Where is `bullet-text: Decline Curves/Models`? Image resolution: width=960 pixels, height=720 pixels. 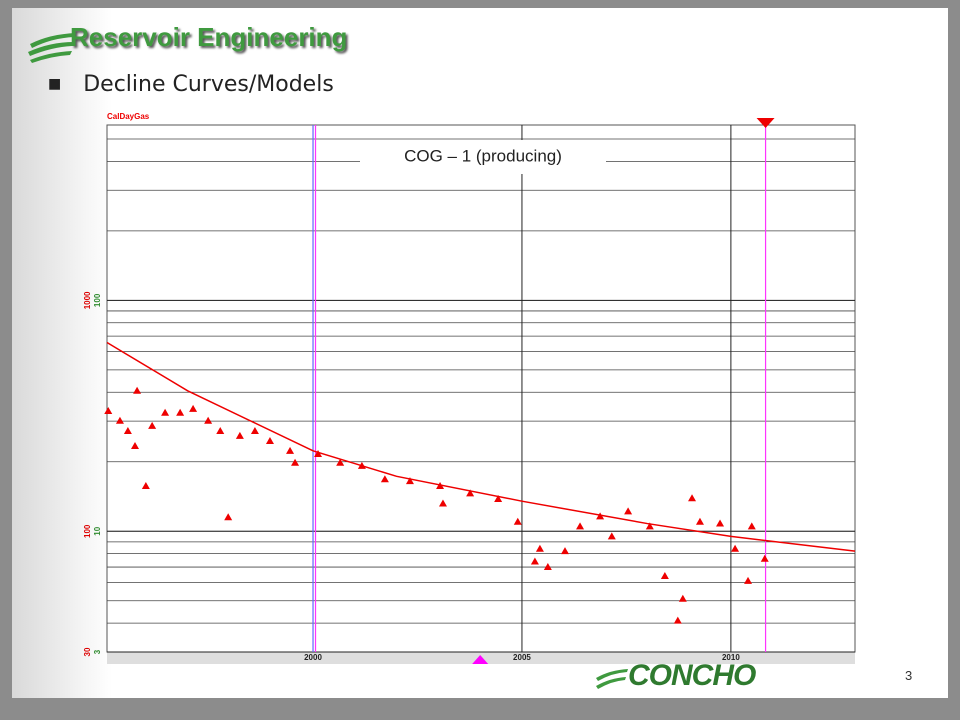 bullet-text: Decline Curves/Models is located at coordinates (208, 84).